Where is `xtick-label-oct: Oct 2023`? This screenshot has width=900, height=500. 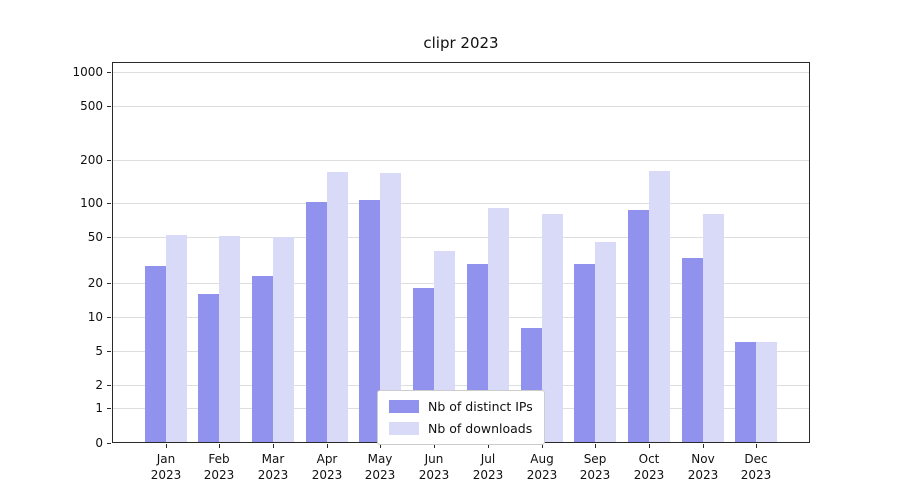
xtick-label-oct: Oct 2023 is located at coordinates (649, 467).